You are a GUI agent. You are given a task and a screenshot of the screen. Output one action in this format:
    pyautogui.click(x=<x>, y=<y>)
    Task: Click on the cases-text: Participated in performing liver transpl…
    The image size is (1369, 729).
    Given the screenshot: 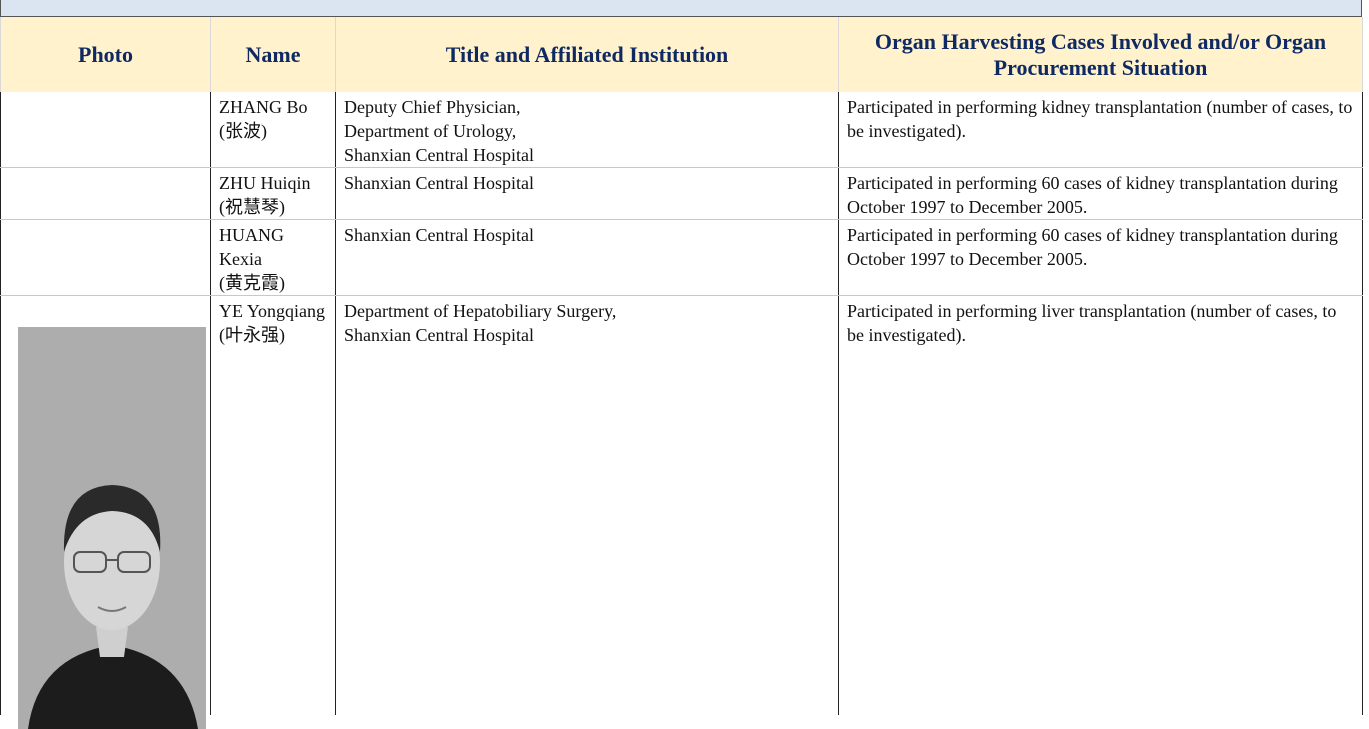 What is the action you would take?
    pyautogui.click(x=1092, y=323)
    